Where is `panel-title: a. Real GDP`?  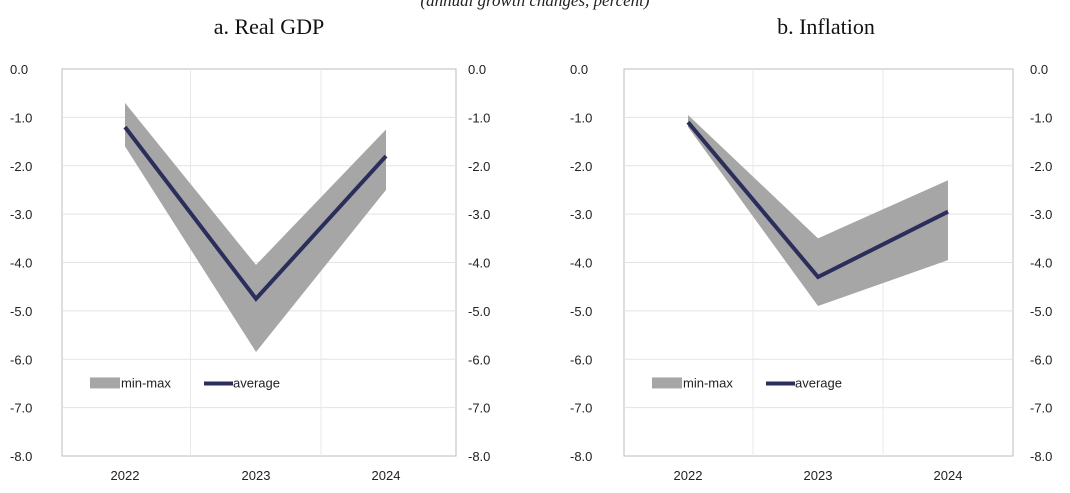 panel-title: a. Real GDP is located at coordinates (269, 26).